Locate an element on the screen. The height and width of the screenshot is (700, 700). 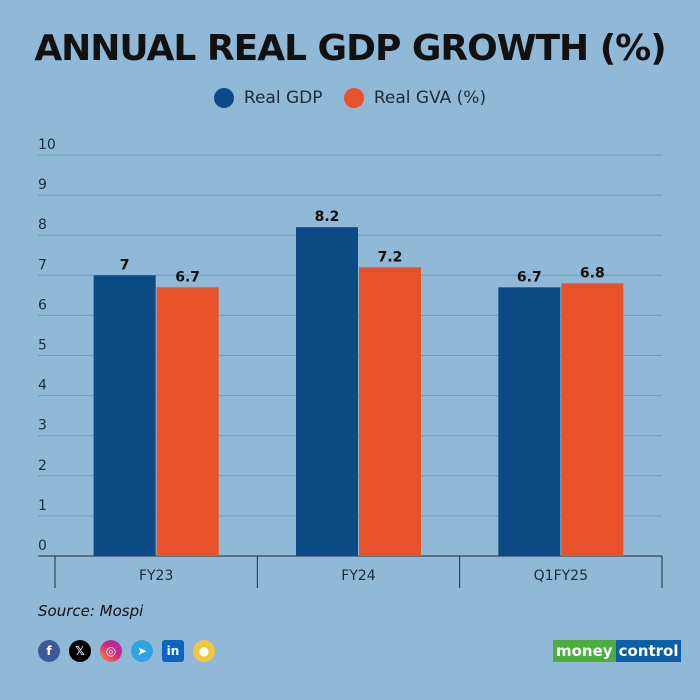
instagram-icon: ◎ is located at coordinates (111, 651).